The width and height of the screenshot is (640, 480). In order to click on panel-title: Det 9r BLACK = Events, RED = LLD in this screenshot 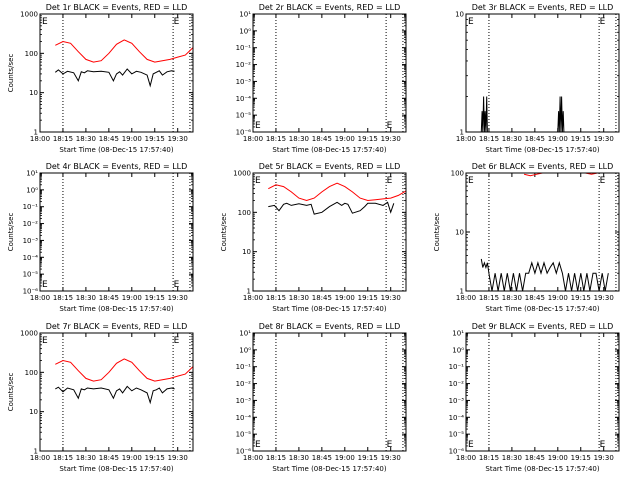, I will do `click(543, 326)`.